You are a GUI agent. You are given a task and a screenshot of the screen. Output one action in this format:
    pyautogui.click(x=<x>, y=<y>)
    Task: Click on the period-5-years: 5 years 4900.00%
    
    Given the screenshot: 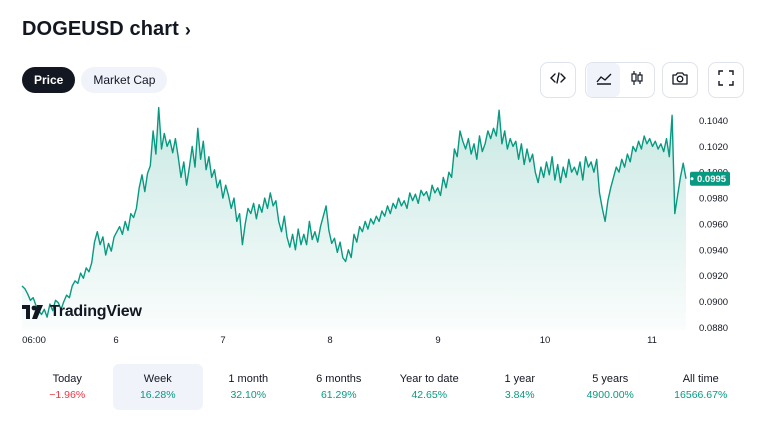 What is the action you would take?
    pyautogui.click(x=610, y=387)
    